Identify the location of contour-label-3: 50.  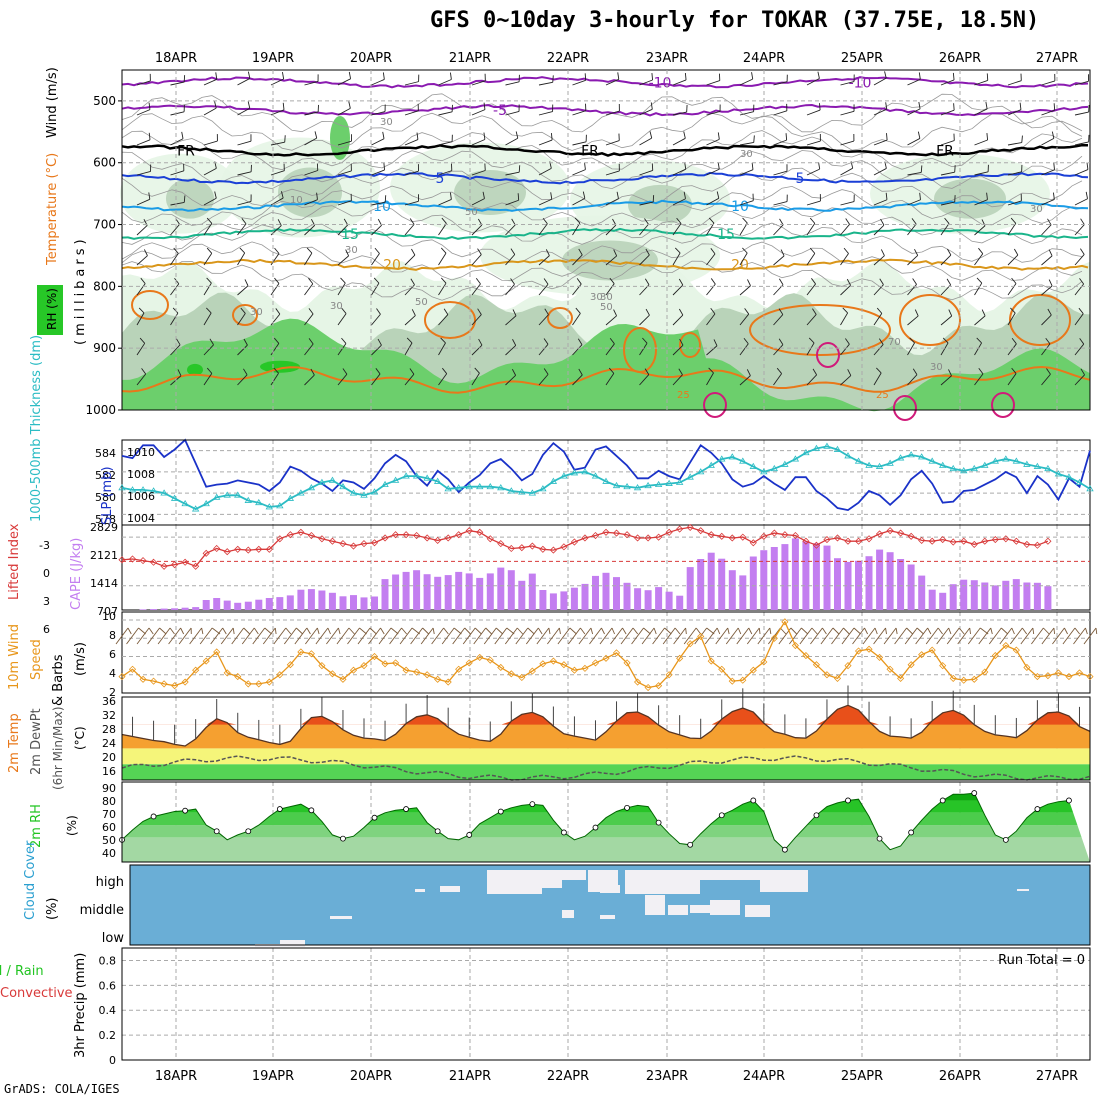
(471, 212).